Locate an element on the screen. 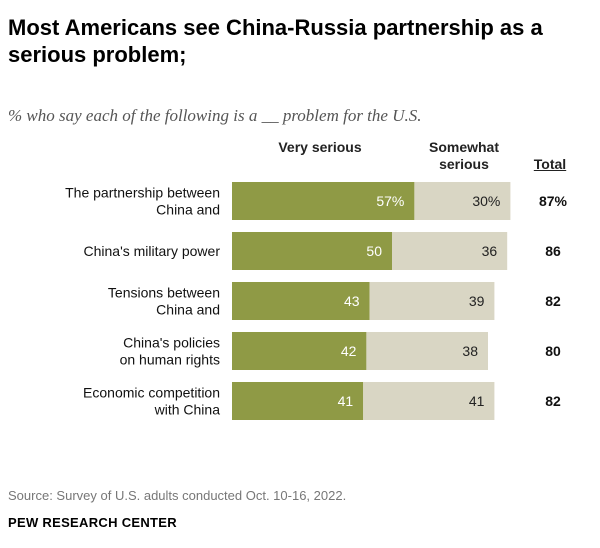 Image resolution: width=600 pixels, height=548 pixels. brand-footer: PEW RESEARCH CENTER is located at coordinates (92, 522).